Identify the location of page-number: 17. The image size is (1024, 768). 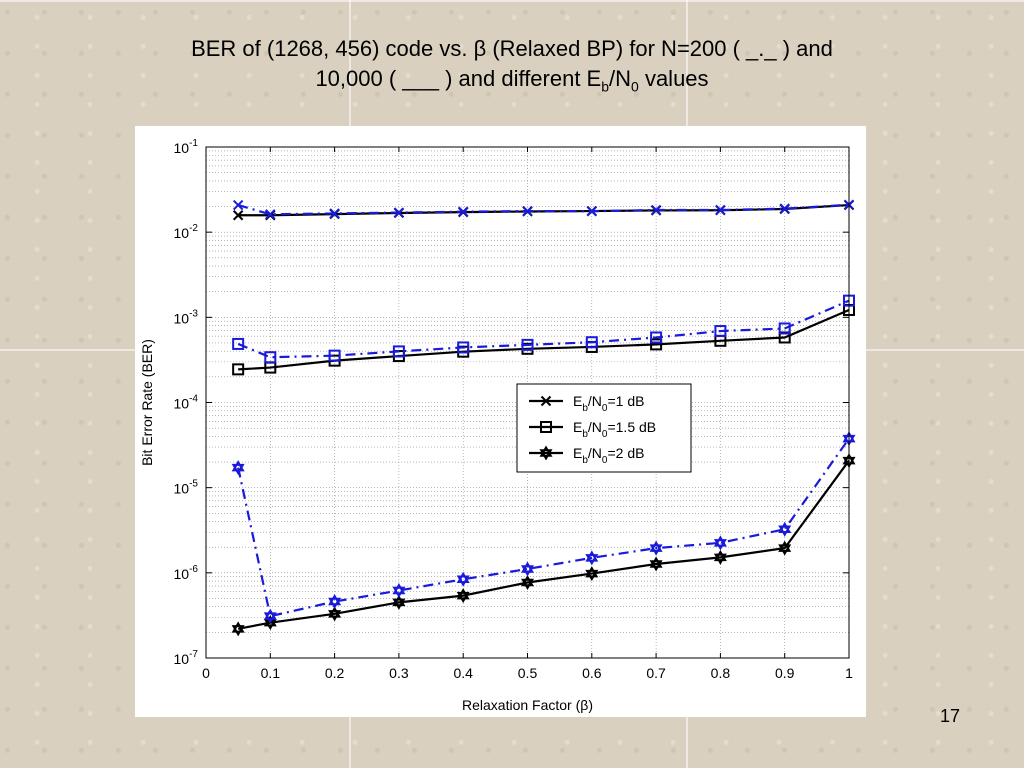
(950, 716).